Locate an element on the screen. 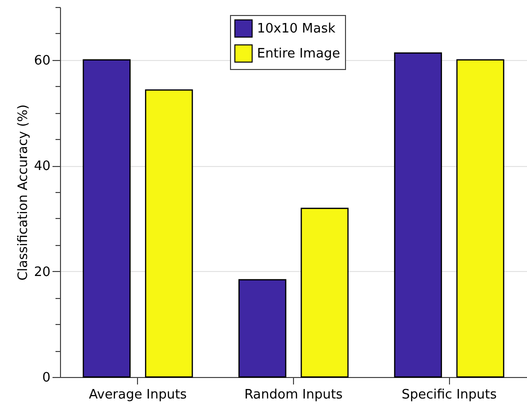  y-tick-label: 0 is located at coordinates (46, 378).